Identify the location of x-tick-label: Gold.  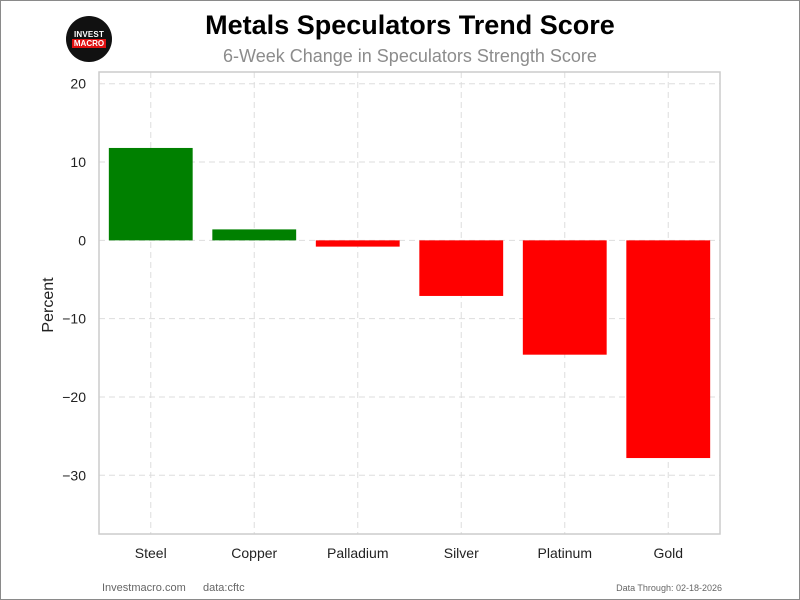
(668, 553).